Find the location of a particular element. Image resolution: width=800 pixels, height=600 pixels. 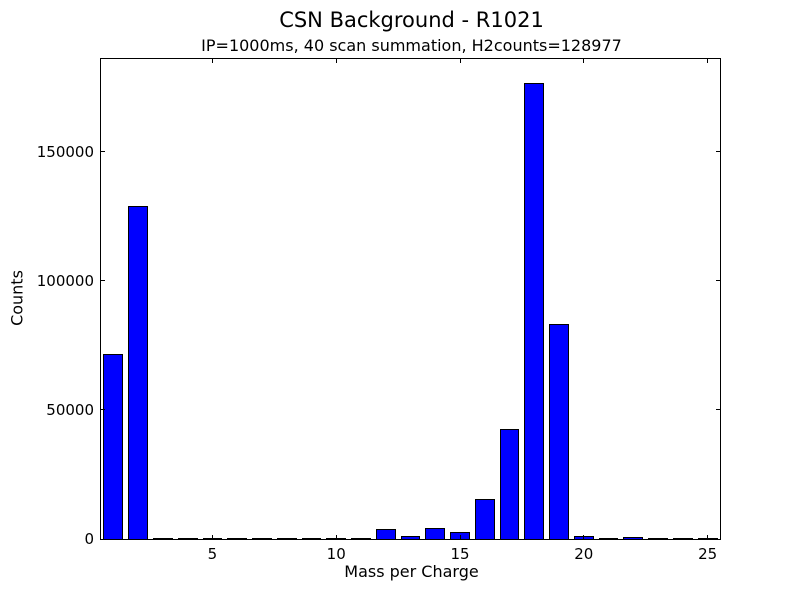

y-tick-label: 150000 is located at coordinates (65, 151).